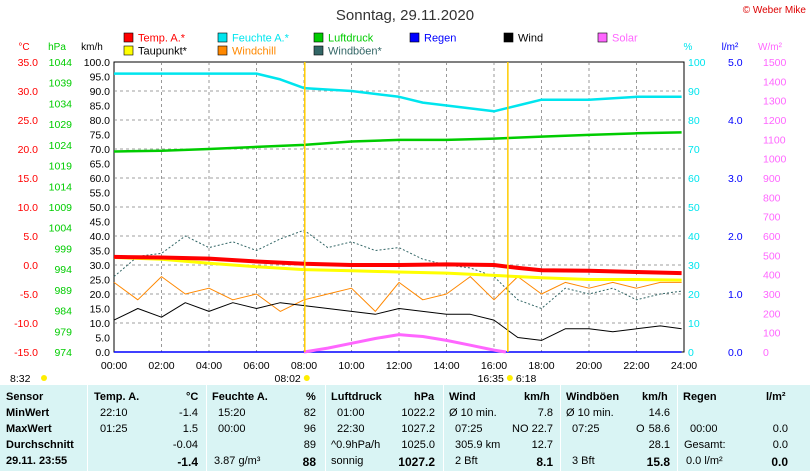 Image resolution: width=810 pixels, height=471 pixels. I want to click on max-wind-time: 07:25, so click(469, 429).